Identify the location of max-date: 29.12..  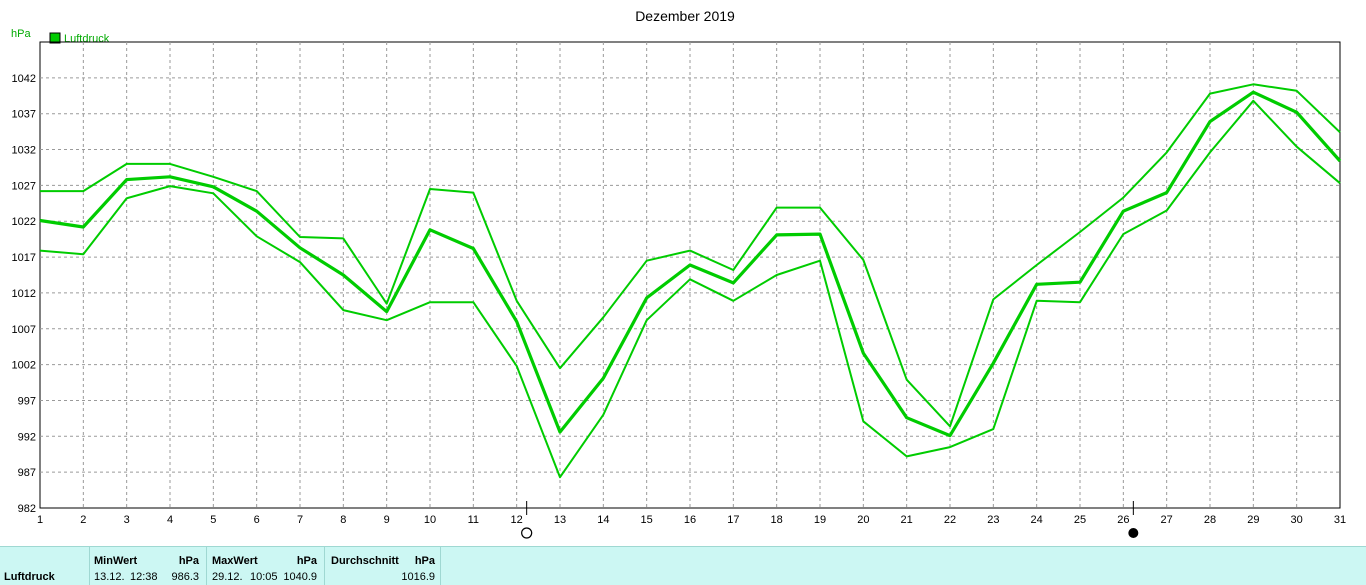
(227, 577).